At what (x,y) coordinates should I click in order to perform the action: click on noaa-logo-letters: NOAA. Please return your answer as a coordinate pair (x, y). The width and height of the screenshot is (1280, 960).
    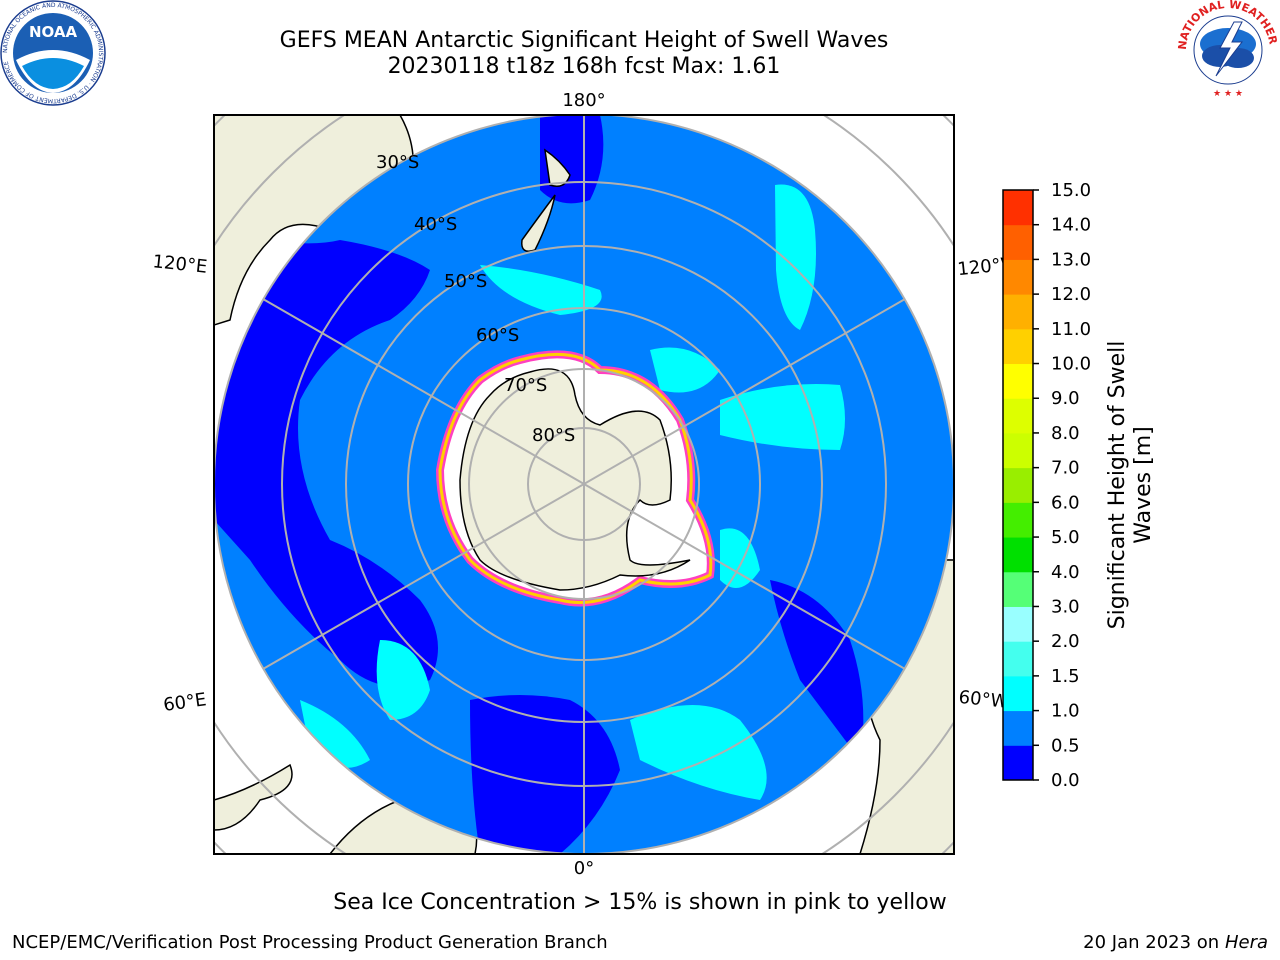
    Looking at the image, I should click on (53, 32).